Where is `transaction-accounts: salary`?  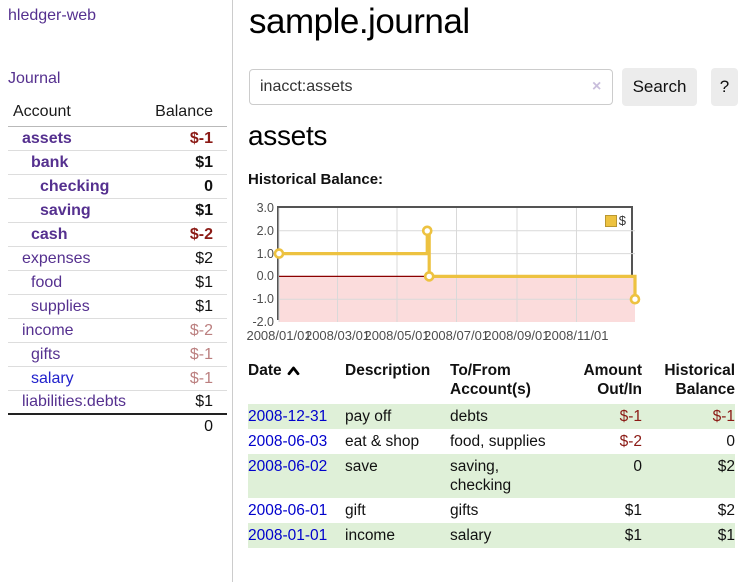
transaction-accounts: salary is located at coordinates (471, 535).